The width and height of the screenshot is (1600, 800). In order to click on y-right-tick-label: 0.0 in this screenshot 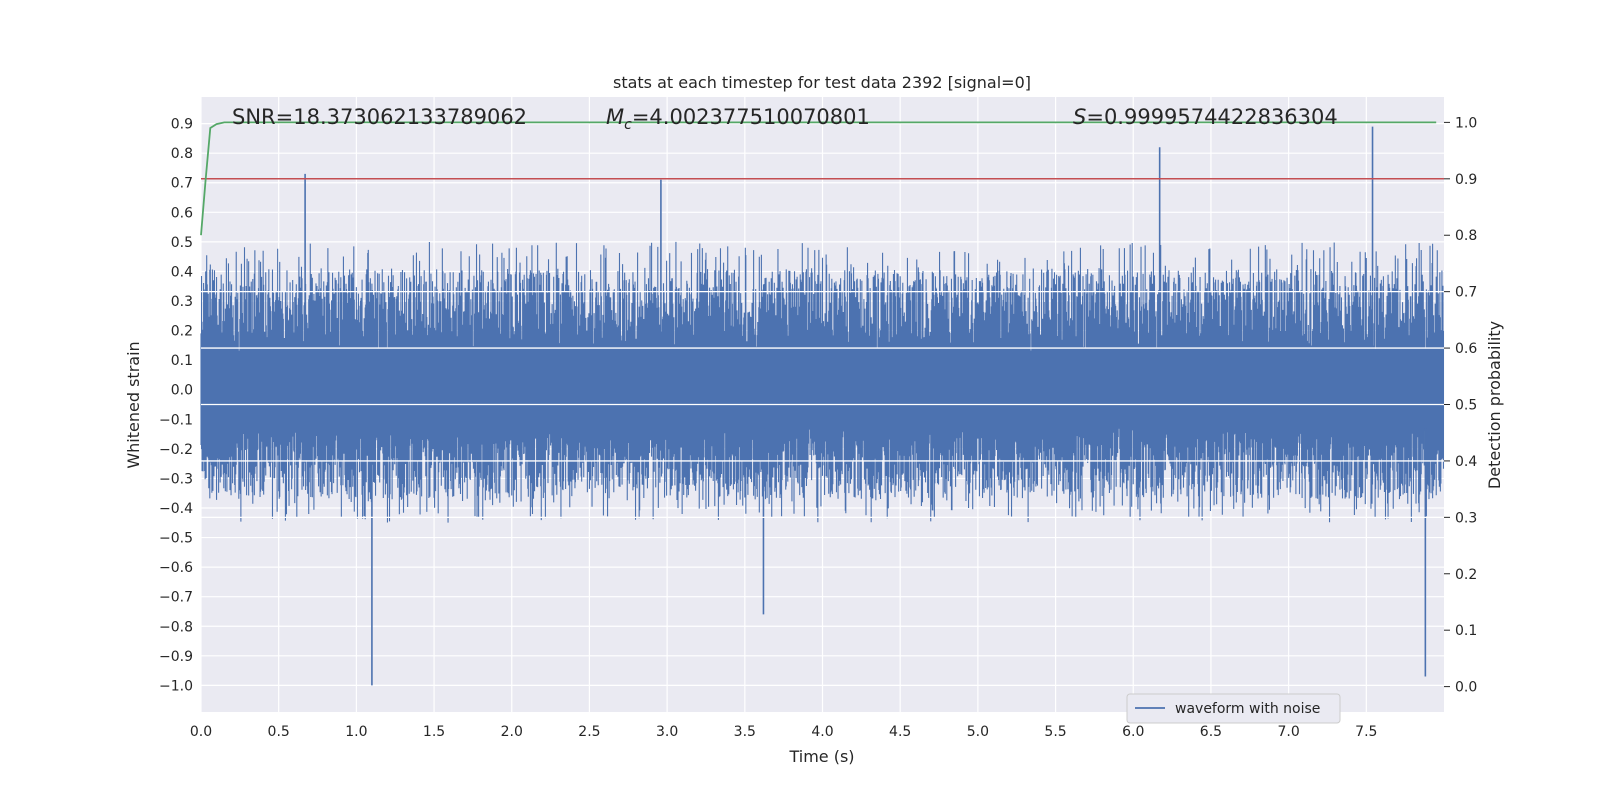, I will do `click(1466, 688)`.